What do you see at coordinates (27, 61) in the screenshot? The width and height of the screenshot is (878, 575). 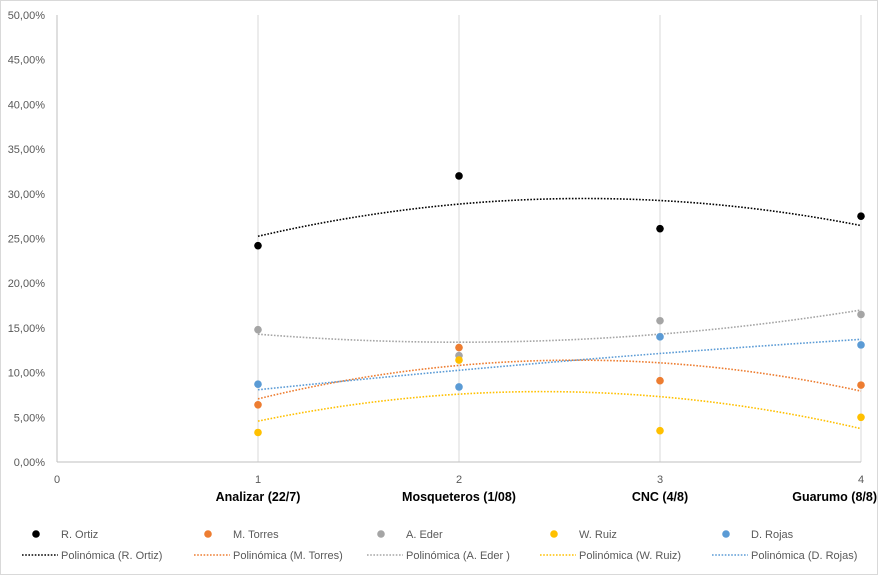 I see `y-tick-label: 45,00%` at bounding box center [27, 61].